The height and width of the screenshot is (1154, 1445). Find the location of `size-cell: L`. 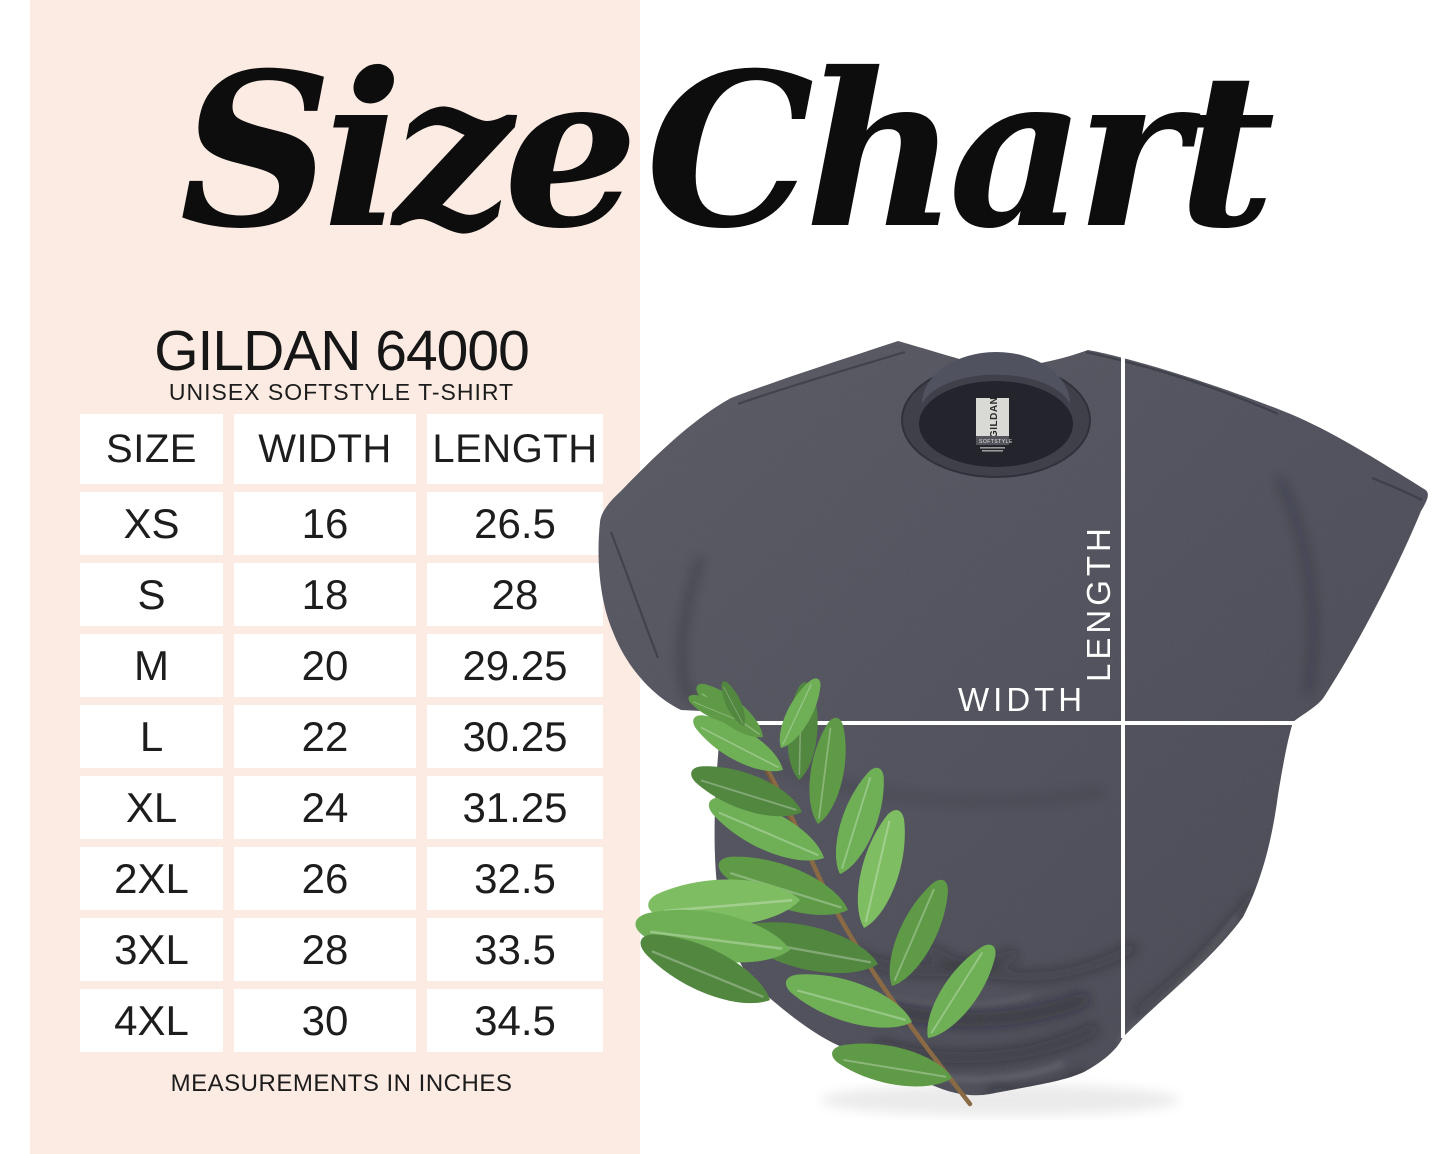

size-cell: L is located at coordinates (151, 736).